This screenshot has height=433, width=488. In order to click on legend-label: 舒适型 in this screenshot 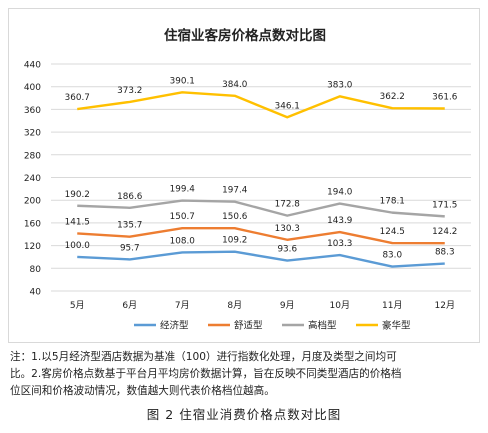, I will do `click(248, 326)`.